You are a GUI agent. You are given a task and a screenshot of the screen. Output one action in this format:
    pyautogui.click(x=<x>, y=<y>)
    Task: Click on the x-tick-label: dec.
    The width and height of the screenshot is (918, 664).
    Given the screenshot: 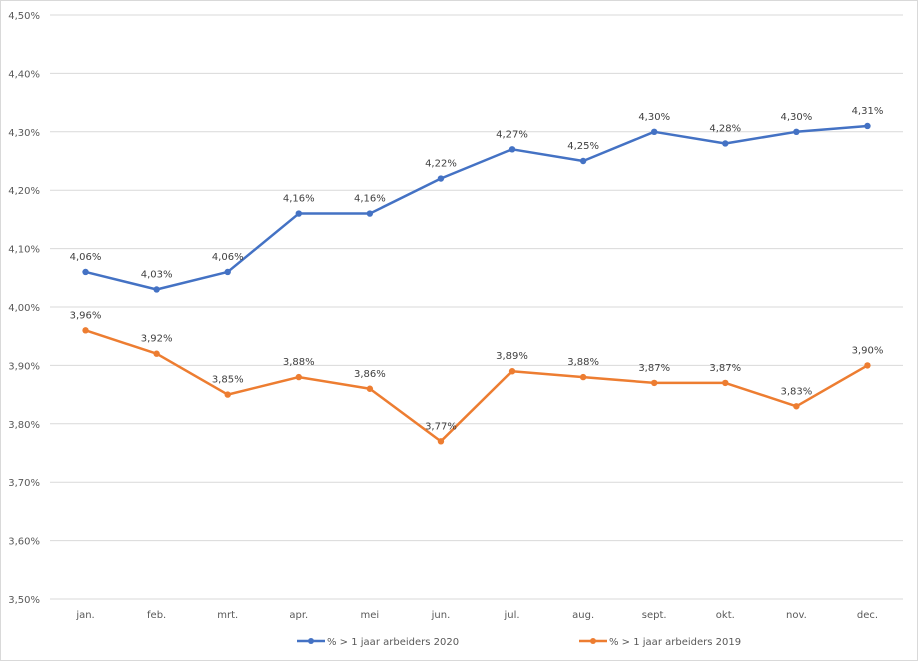 What is the action you would take?
    pyautogui.click(x=867, y=615)
    